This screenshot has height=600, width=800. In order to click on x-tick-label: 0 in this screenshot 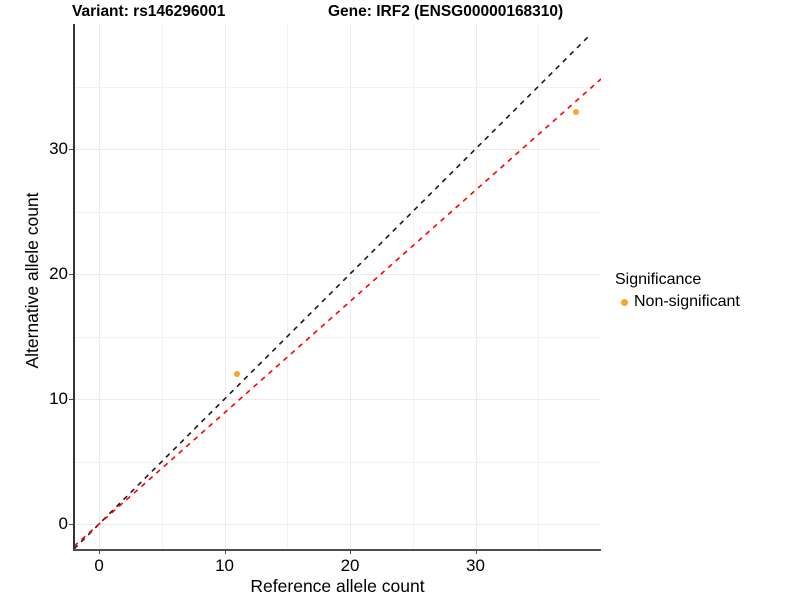, I will do `click(99, 565)`.